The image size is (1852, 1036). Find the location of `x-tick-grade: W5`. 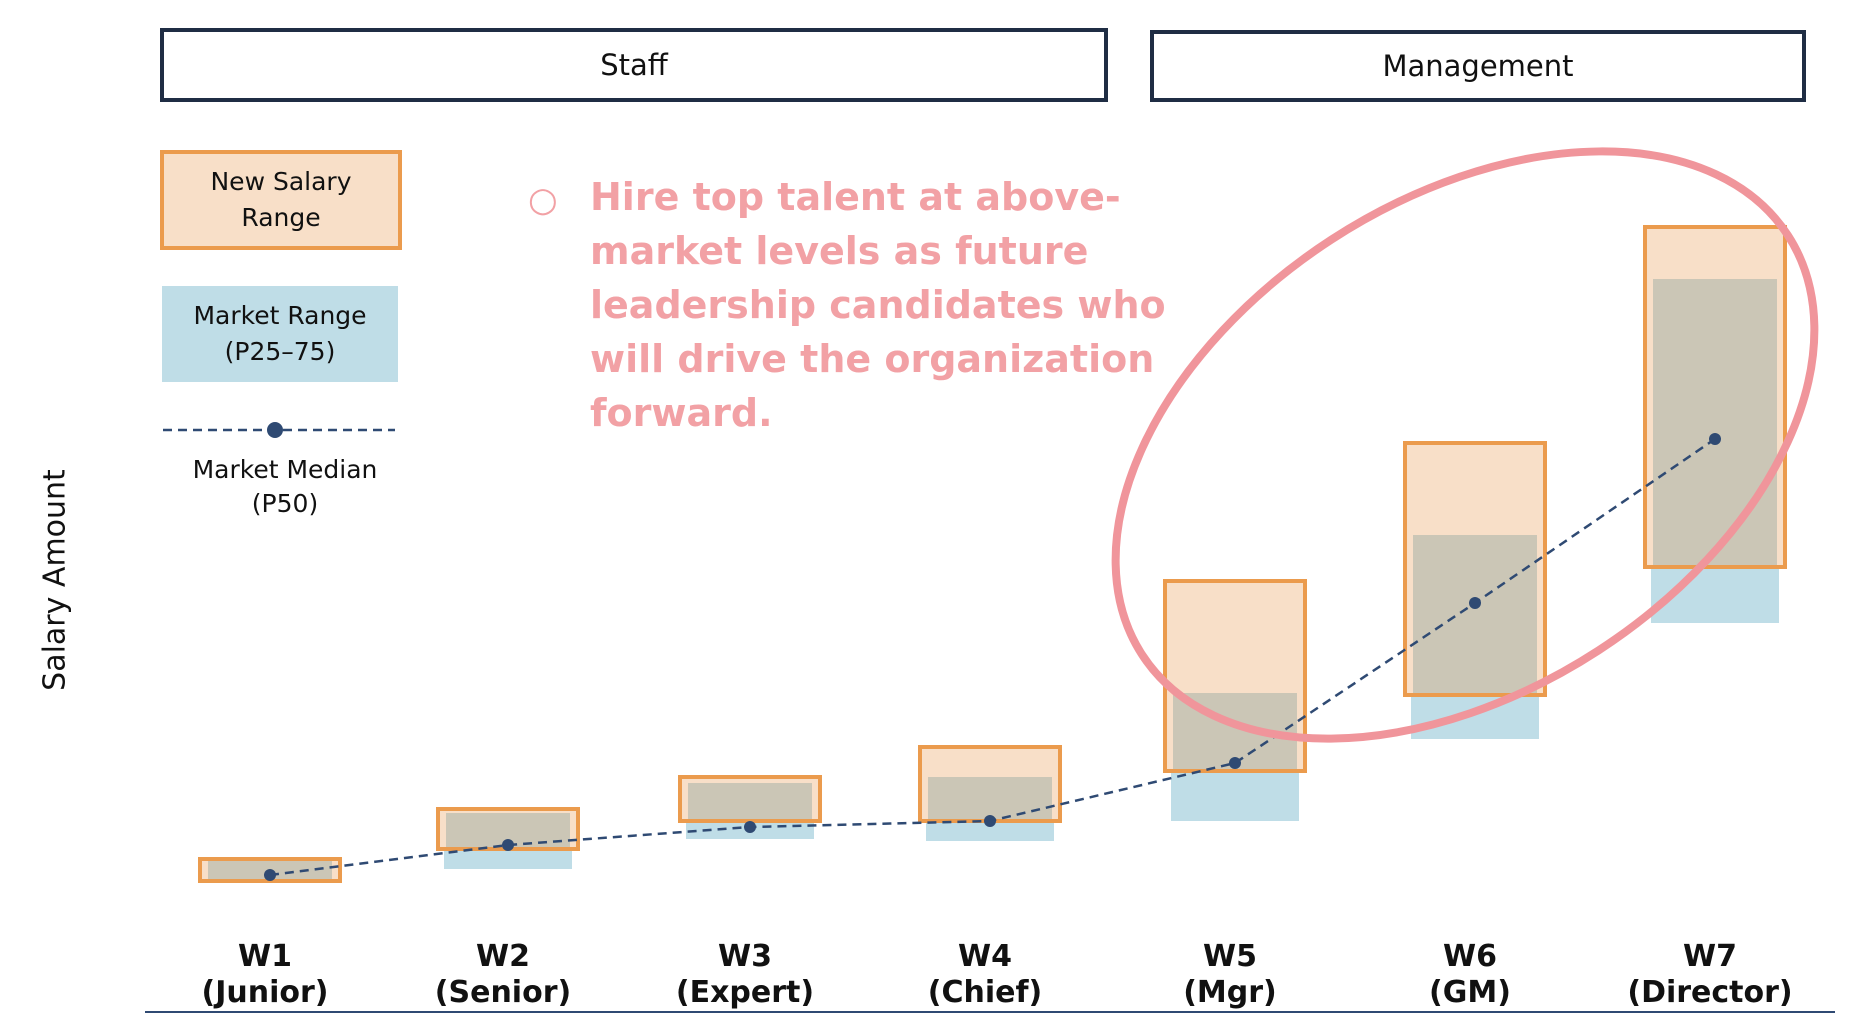

x-tick-grade: W5 is located at coordinates (1230, 956).